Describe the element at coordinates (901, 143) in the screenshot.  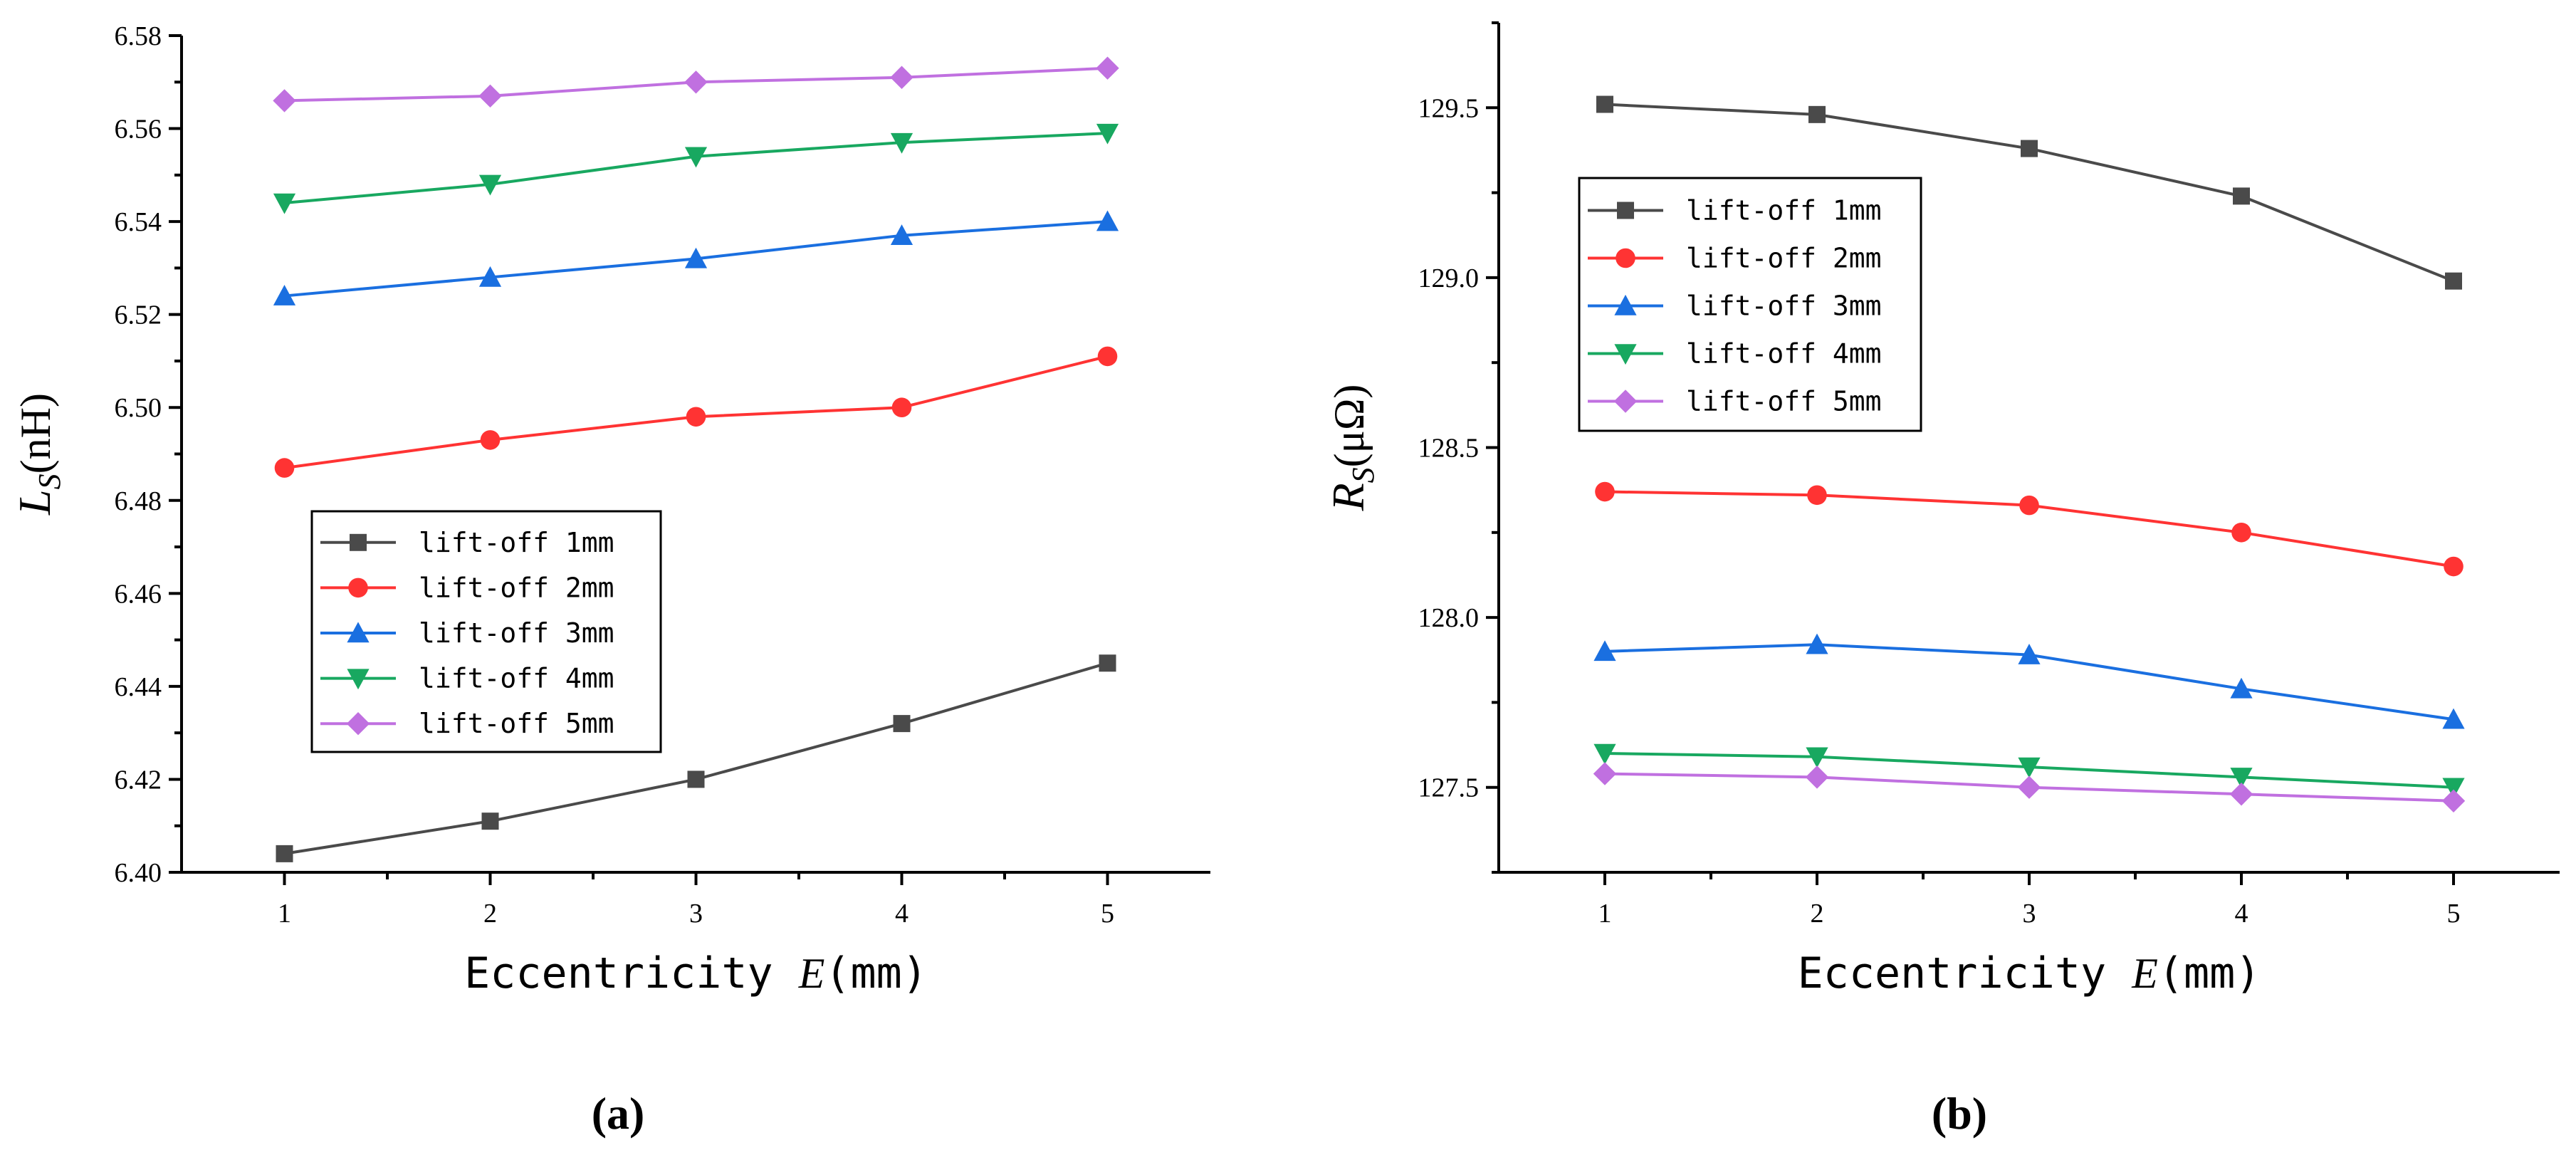
I see `panel-a-point-s4-x4` at that location.